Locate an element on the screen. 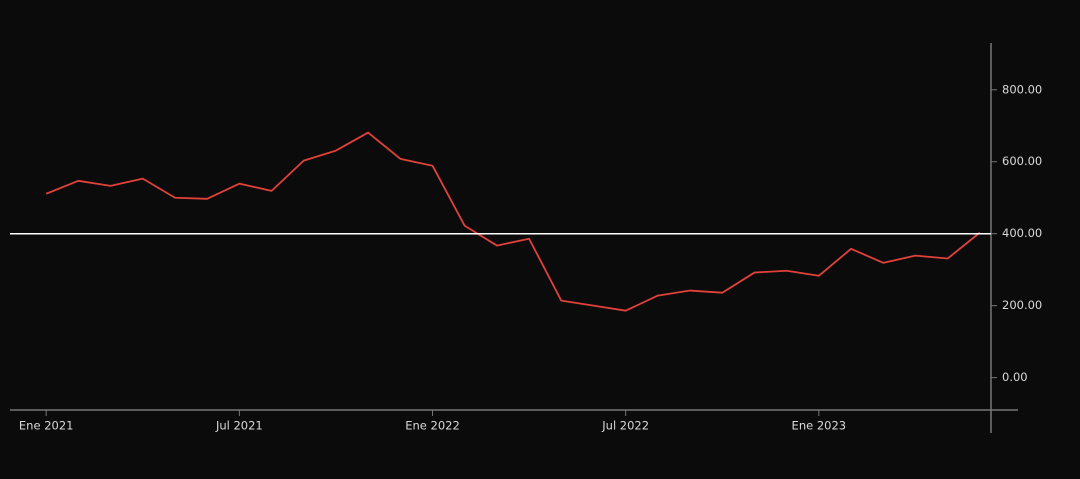 This screenshot has height=479, width=1080. y-tick-label: 200.00 is located at coordinates (1022, 305).